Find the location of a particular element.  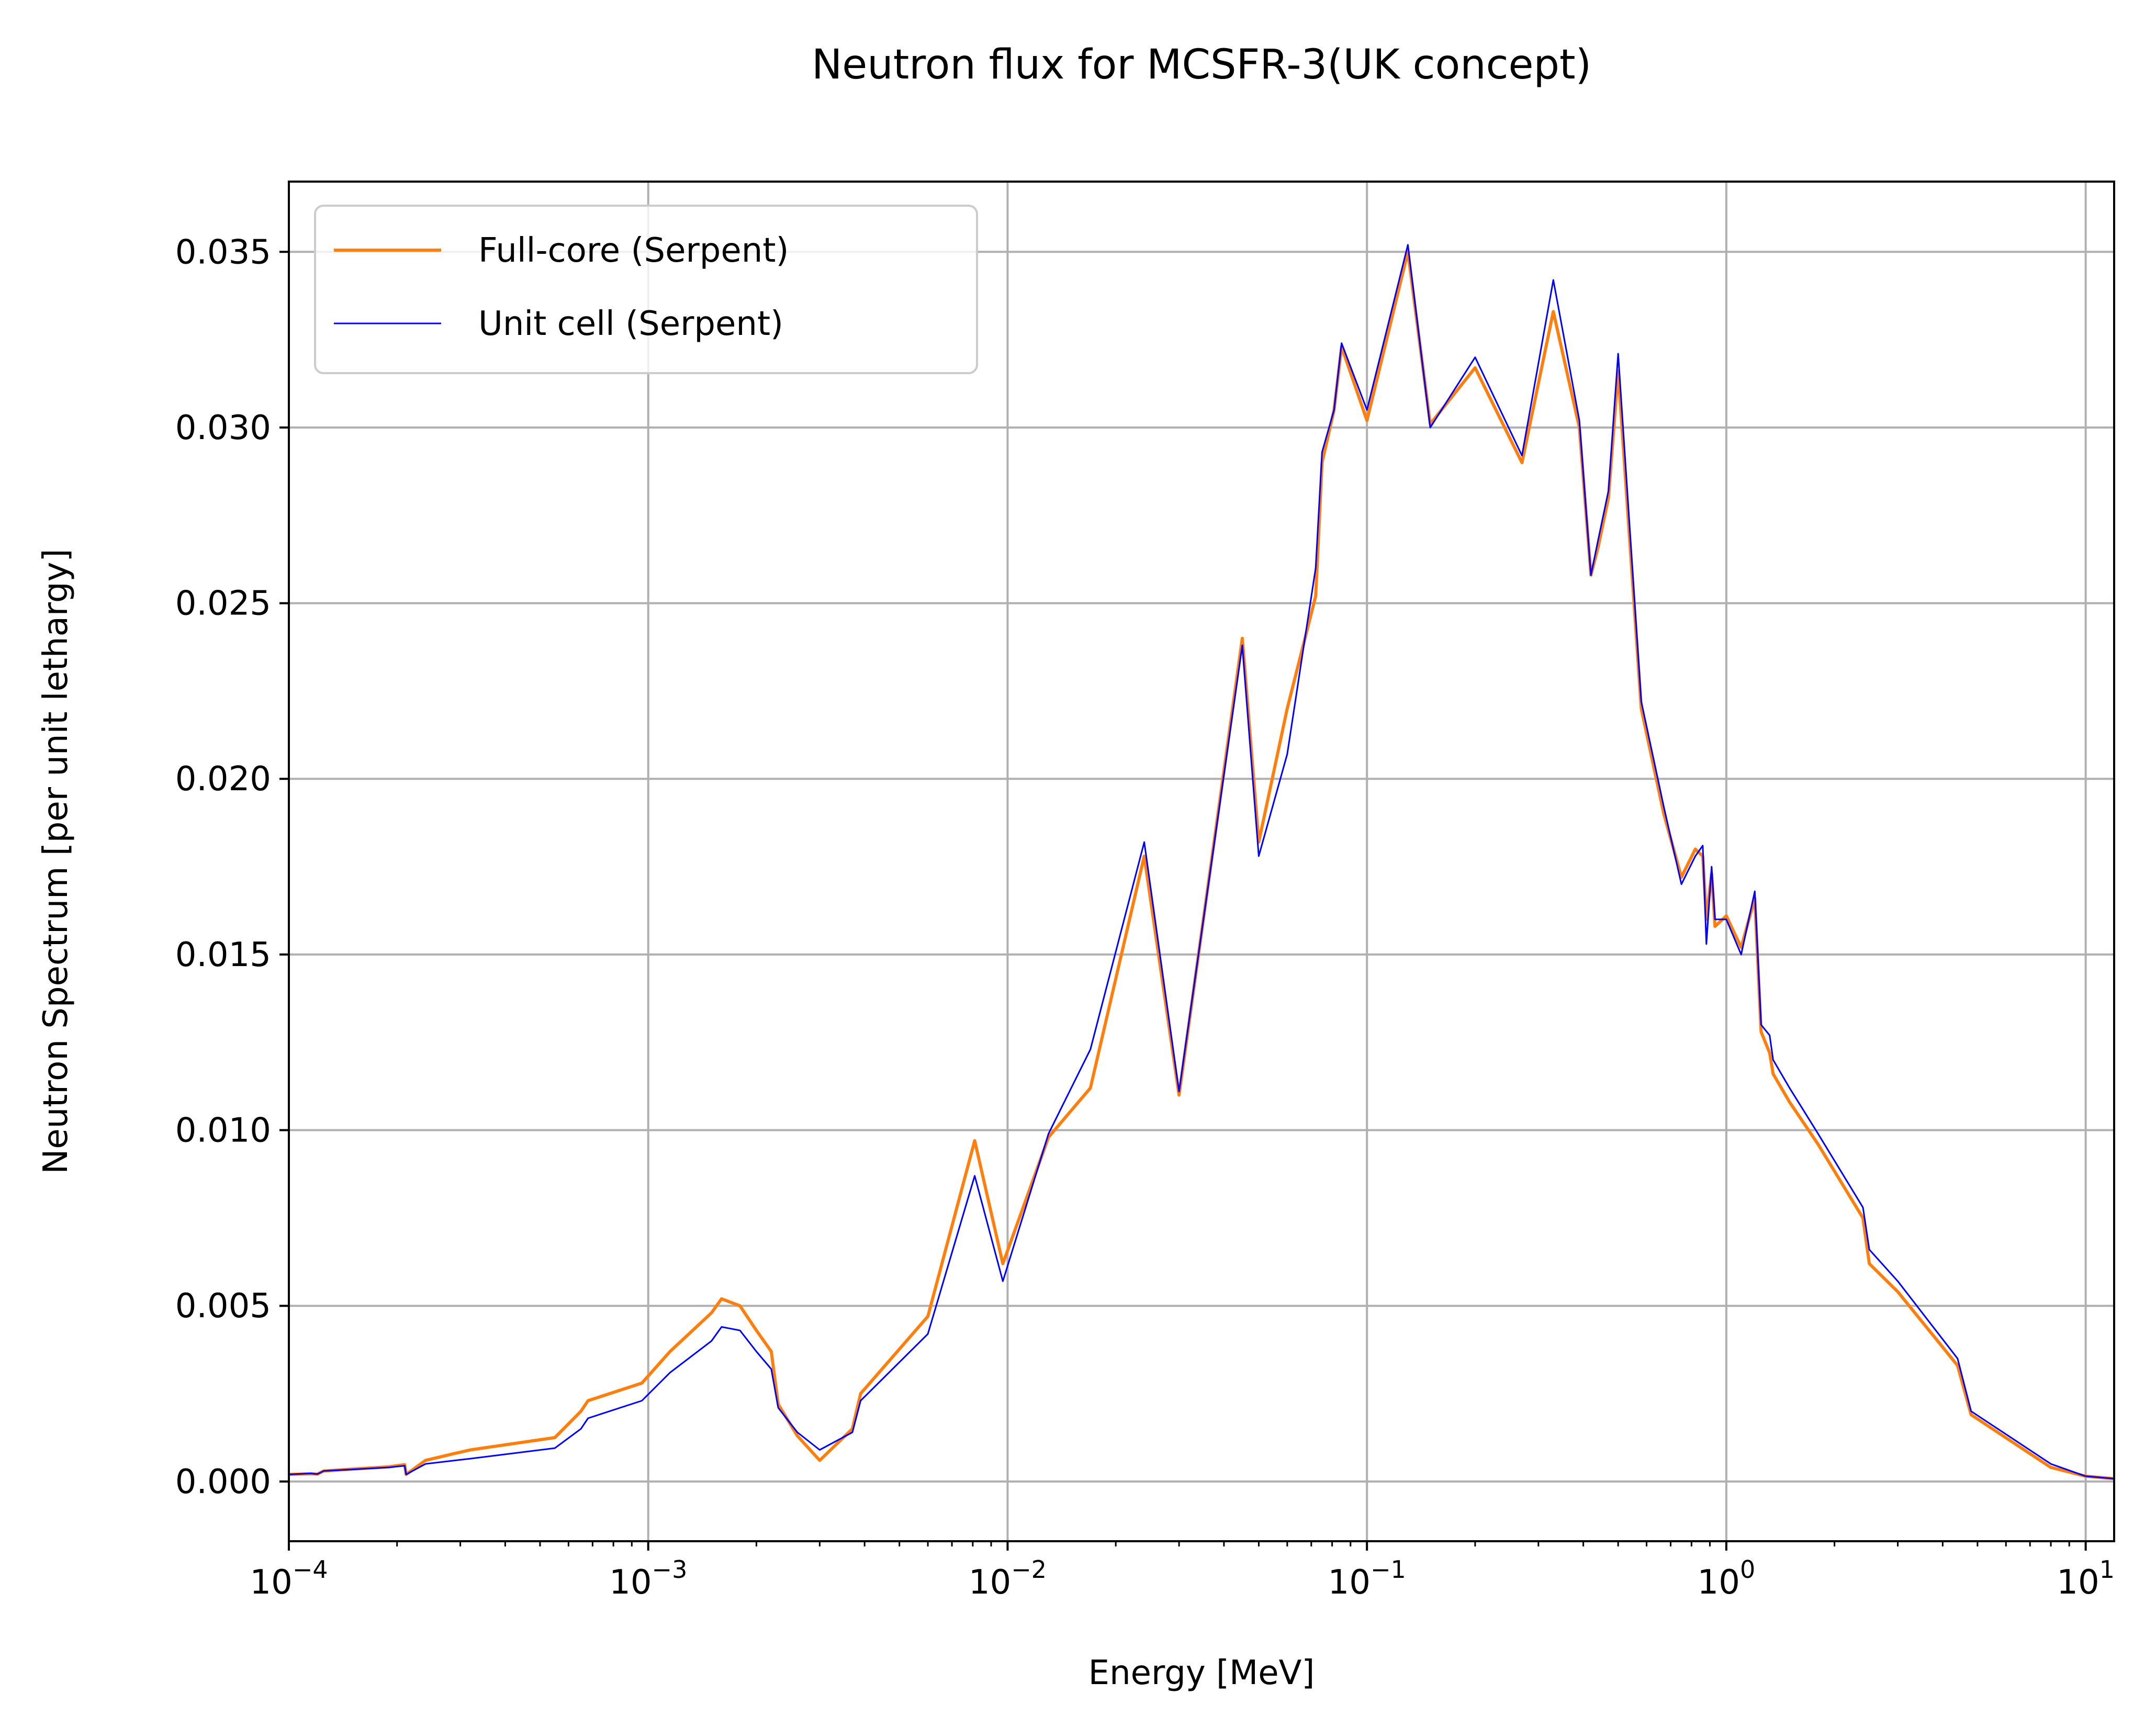

legend: Full-core (Serpent) Unit cell (Serpent) is located at coordinates (646, 289).